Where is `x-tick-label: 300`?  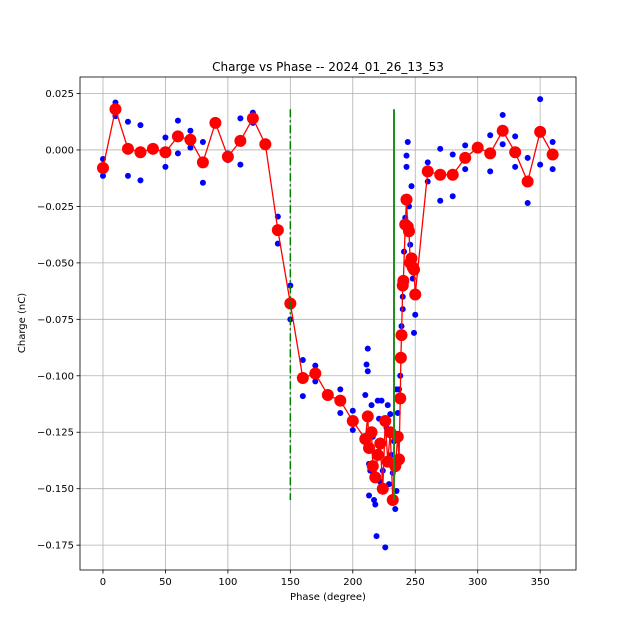 x-tick-label: 300 is located at coordinates (477, 582).